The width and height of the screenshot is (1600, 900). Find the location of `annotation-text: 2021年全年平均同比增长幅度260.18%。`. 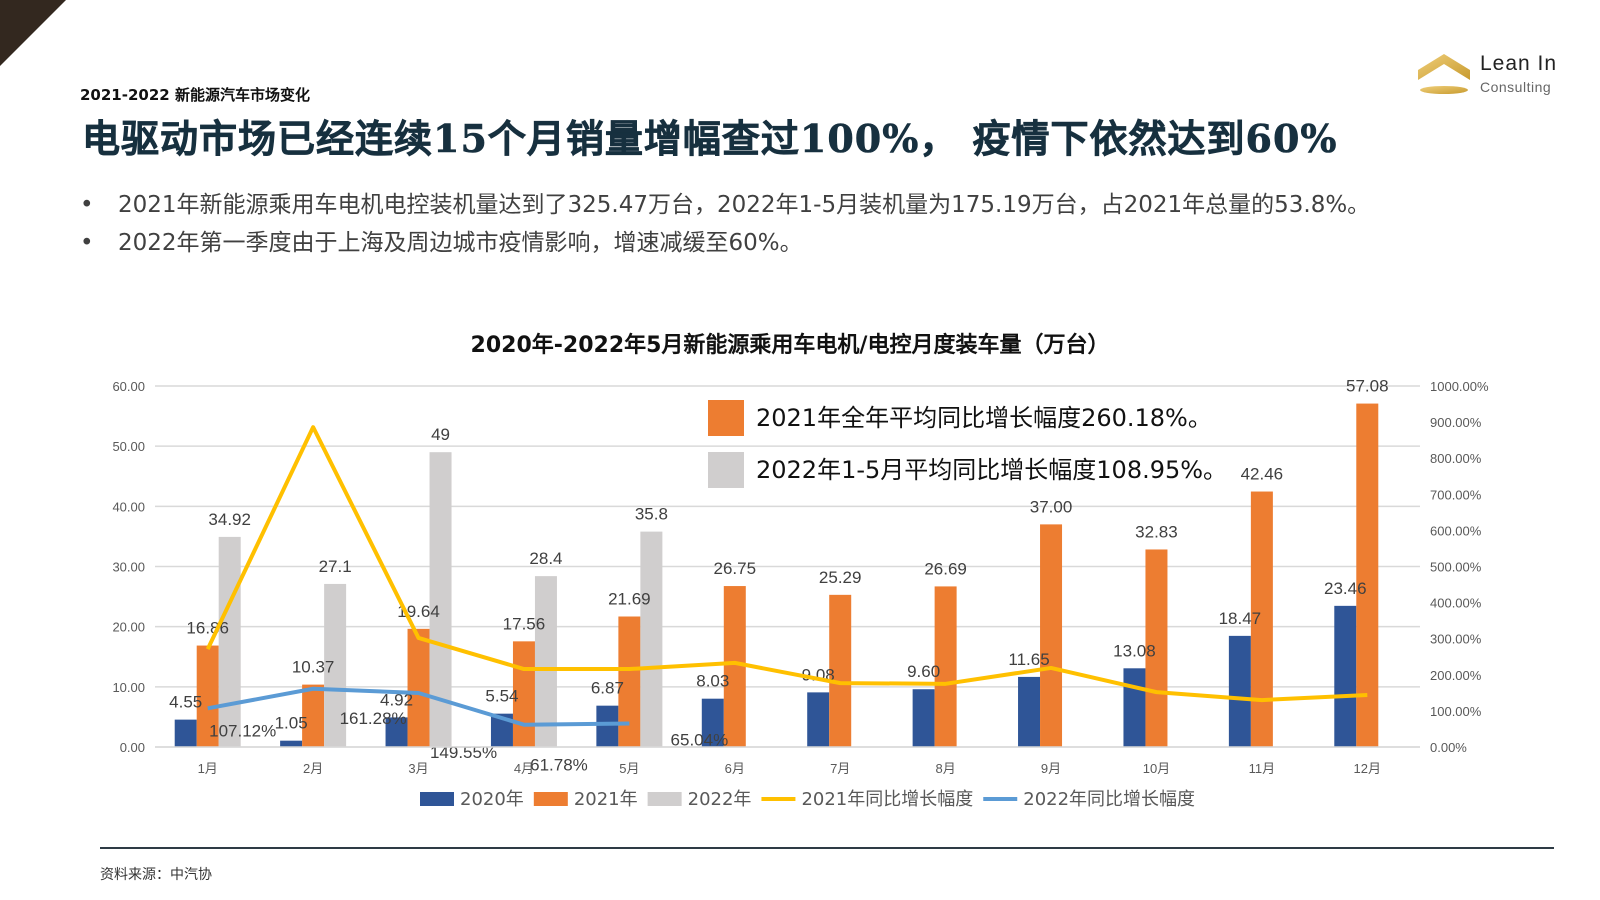

annotation-text: 2021年全年平均同比增长幅度260.18%。 is located at coordinates (984, 418).